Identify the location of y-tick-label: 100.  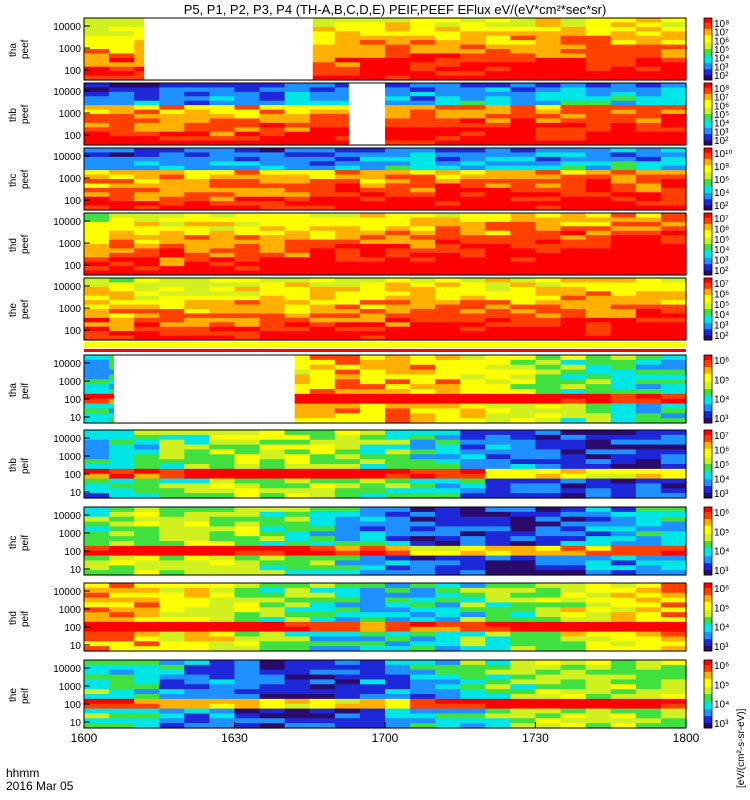
(72, 475).